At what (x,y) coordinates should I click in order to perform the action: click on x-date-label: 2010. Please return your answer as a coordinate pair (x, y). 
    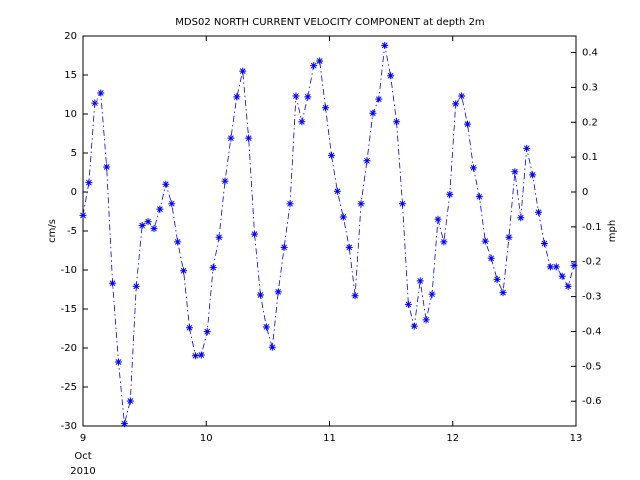
    Looking at the image, I should click on (82, 471).